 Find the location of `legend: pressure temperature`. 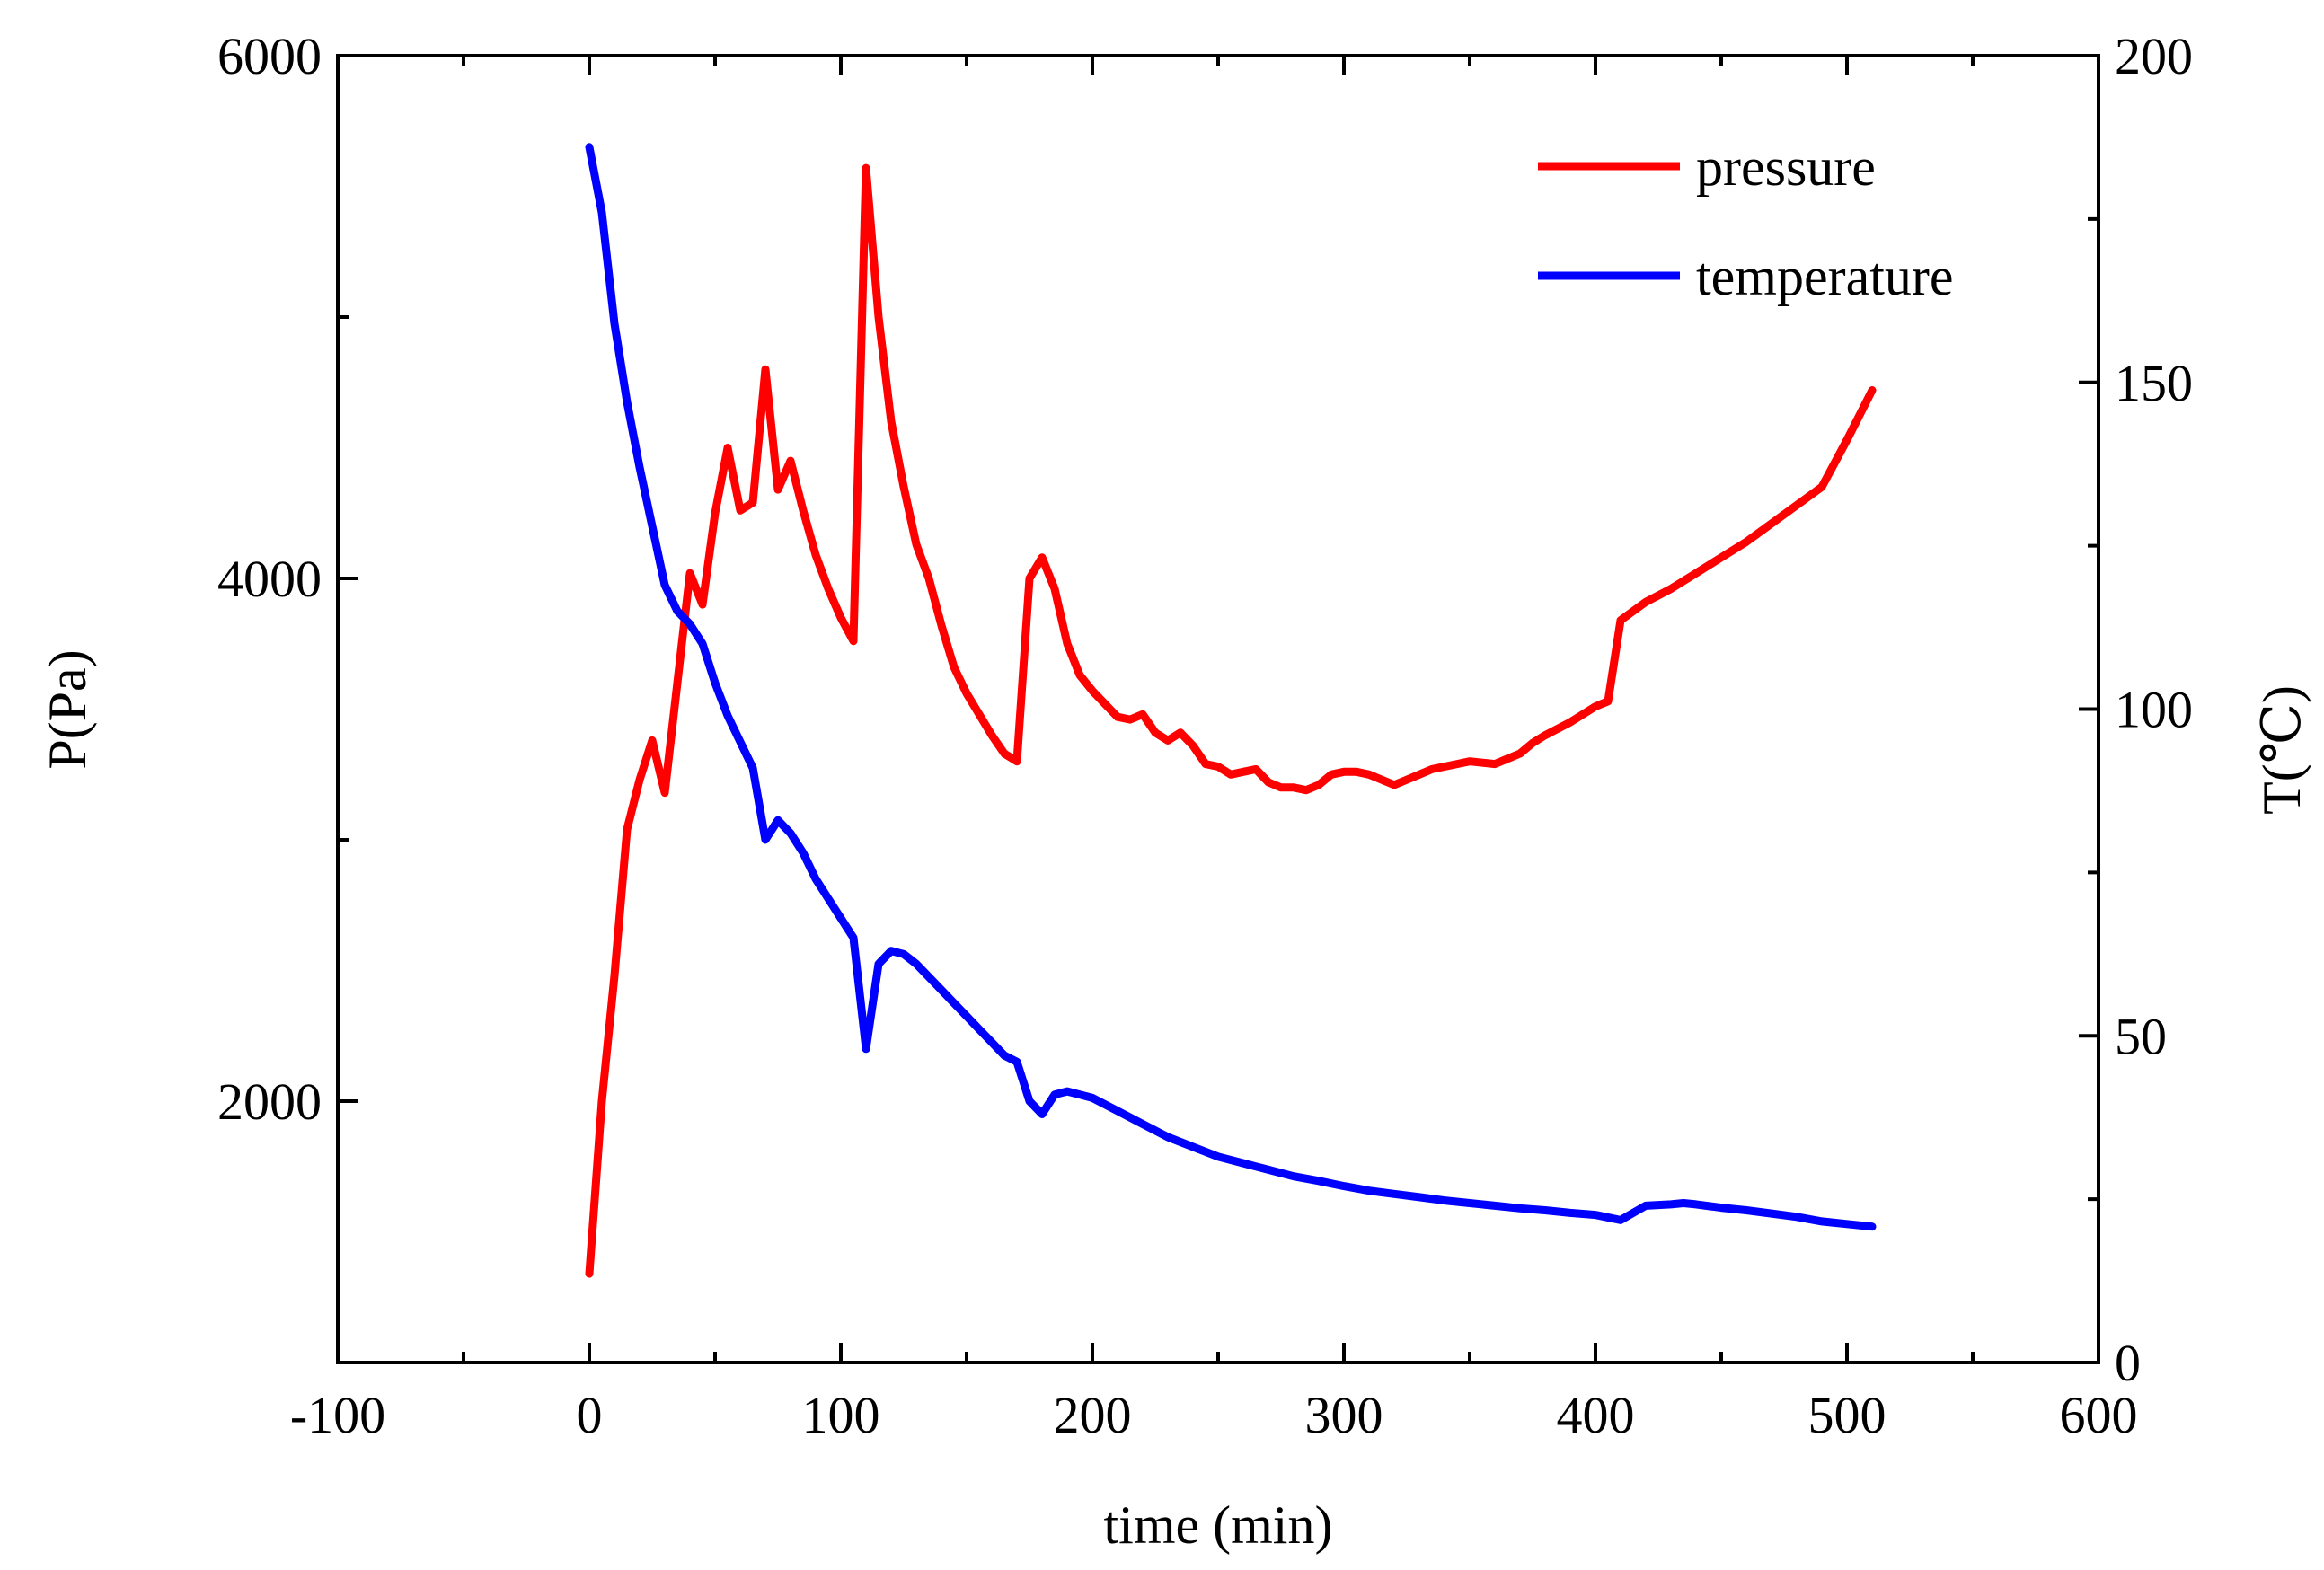

legend: pressure temperature is located at coordinates (1746, 221).